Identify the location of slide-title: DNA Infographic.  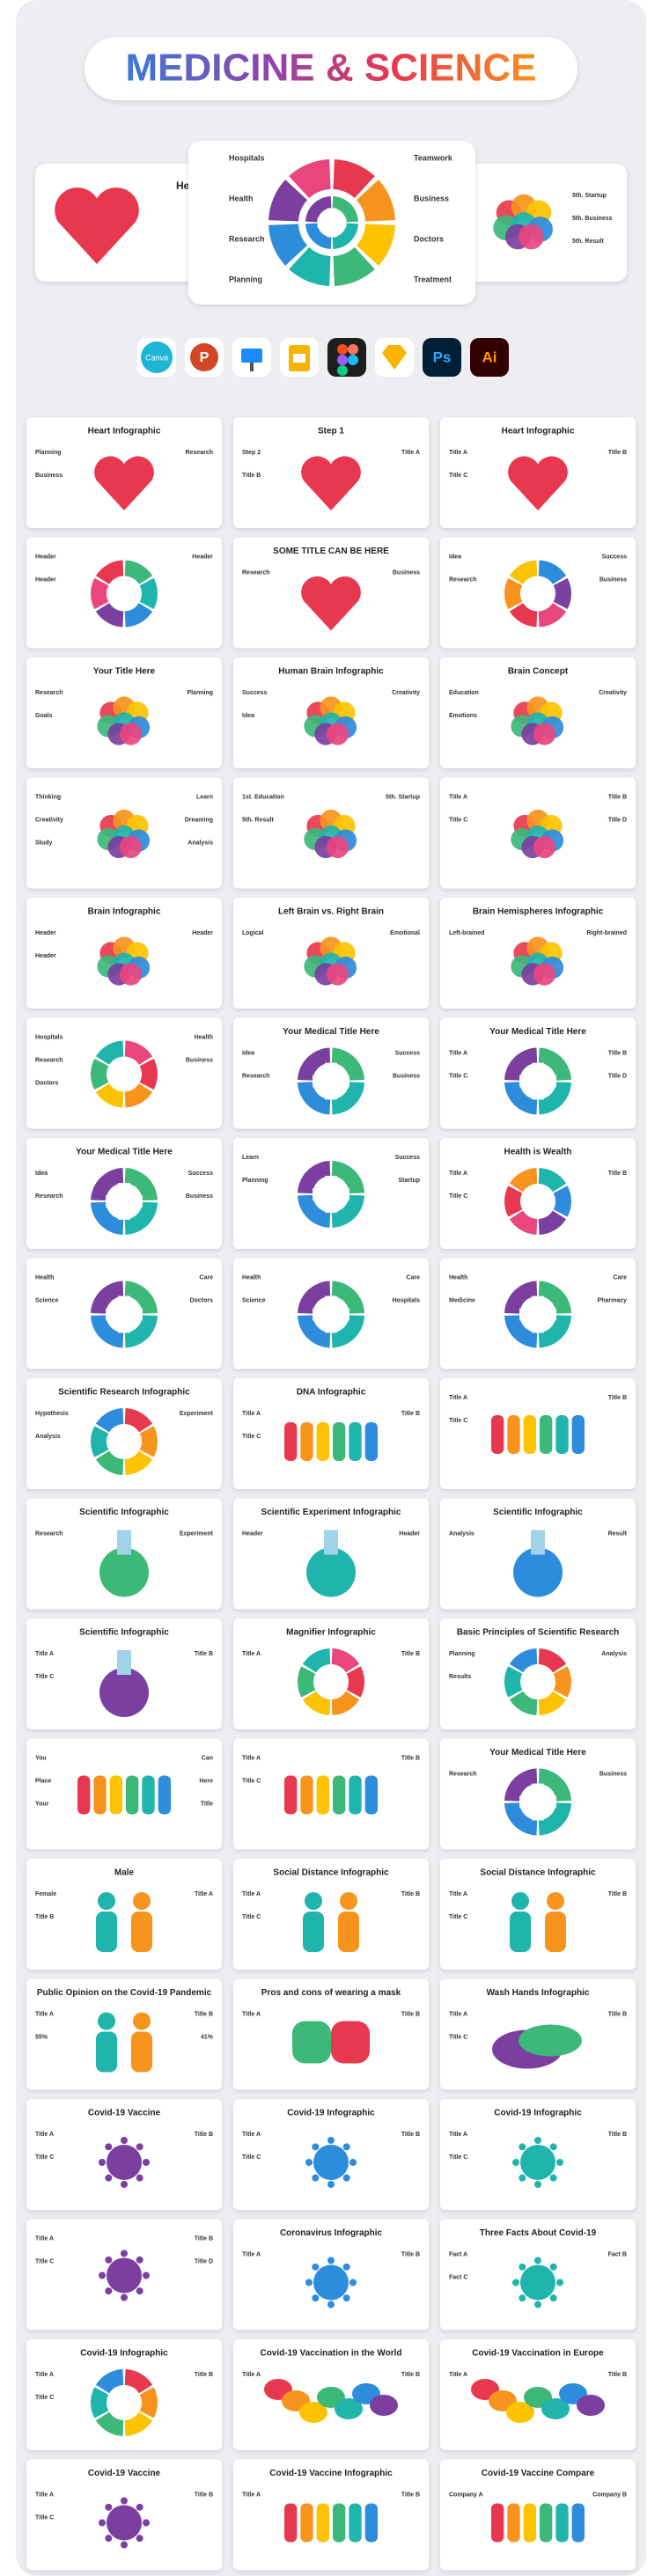
(331, 1393).